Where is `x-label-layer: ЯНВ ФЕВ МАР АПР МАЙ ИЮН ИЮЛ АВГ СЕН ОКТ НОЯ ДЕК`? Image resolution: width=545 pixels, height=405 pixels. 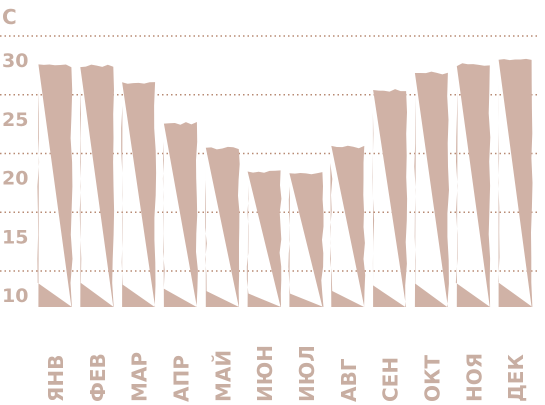
x-label-layer: ЯНВ ФЕВ МАР АПР МАЙ ИЮН ИЮЛ АВГ СЕН ОКТ НОЯ ДЕК is located at coordinates (286, 373).